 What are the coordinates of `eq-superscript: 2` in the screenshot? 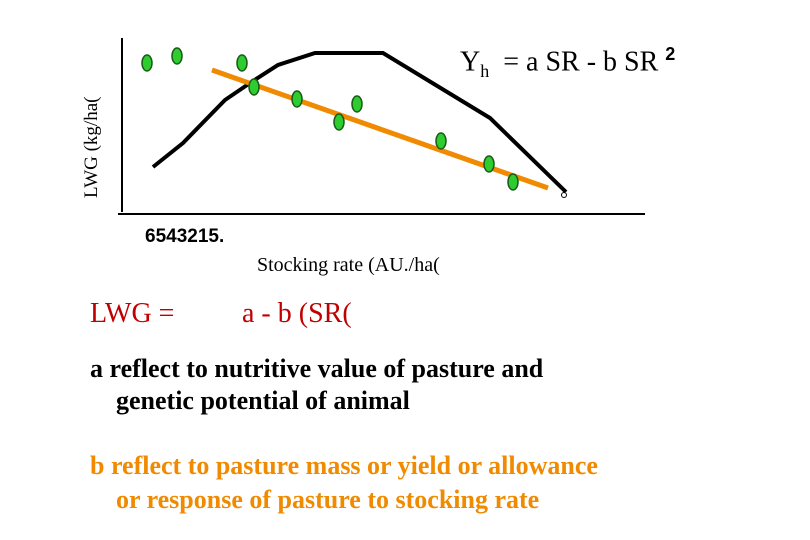 It's located at (670, 54).